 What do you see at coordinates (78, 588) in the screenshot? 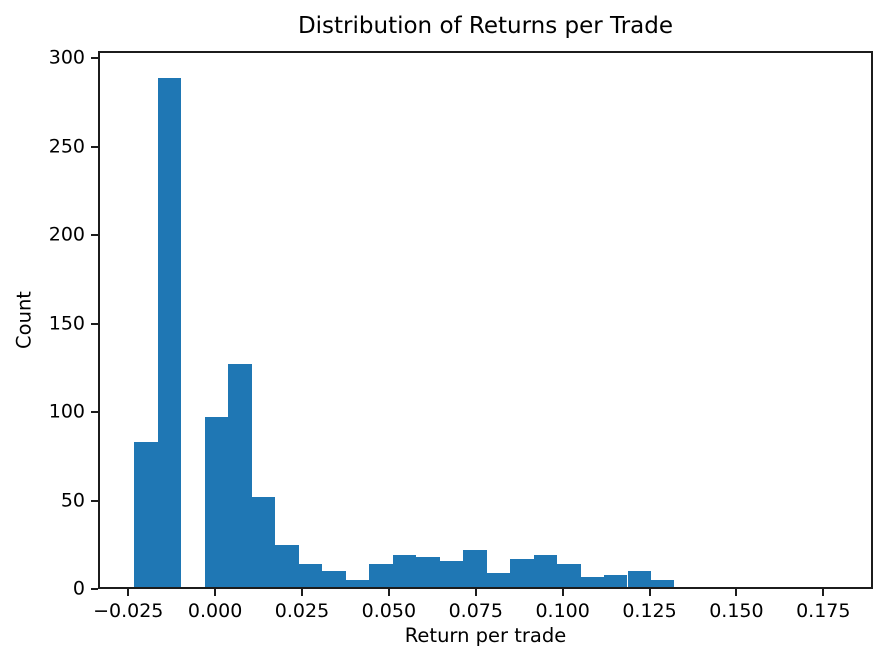
I see `y-tick-label: 0` at bounding box center [78, 588].